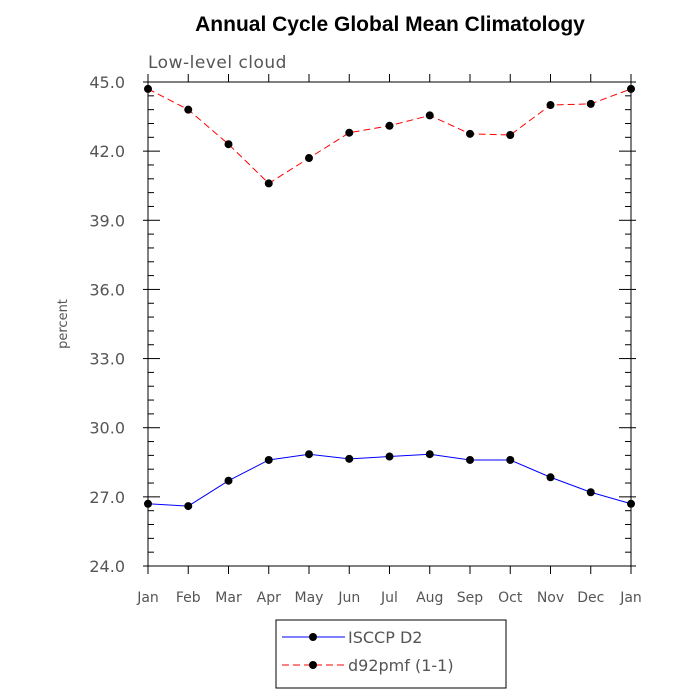 This screenshot has width=700, height=700. What do you see at coordinates (550, 598) in the screenshot?
I see `x-tick-label: Nov` at bounding box center [550, 598].